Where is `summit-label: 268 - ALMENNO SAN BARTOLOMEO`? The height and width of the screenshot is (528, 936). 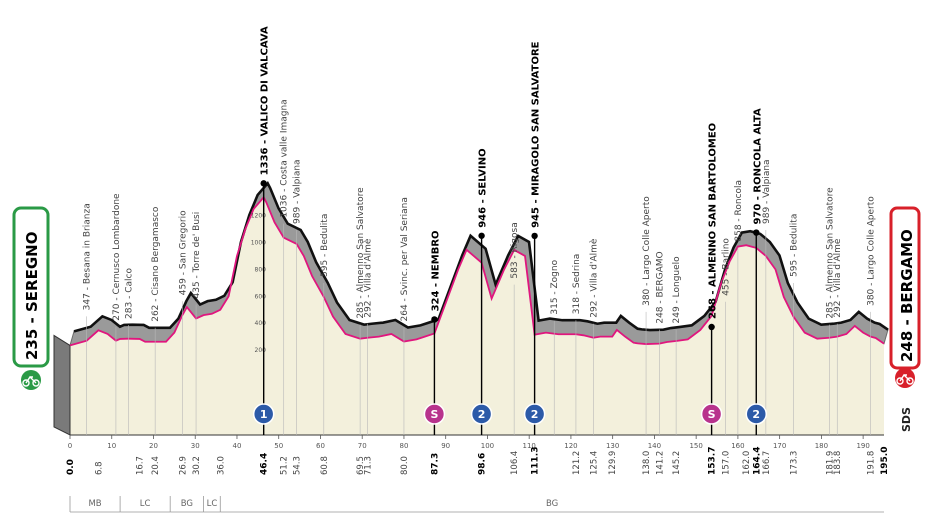 summit-label: 268 - ALMENNO SAN BARTOLOMEO is located at coordinates (713, 221).